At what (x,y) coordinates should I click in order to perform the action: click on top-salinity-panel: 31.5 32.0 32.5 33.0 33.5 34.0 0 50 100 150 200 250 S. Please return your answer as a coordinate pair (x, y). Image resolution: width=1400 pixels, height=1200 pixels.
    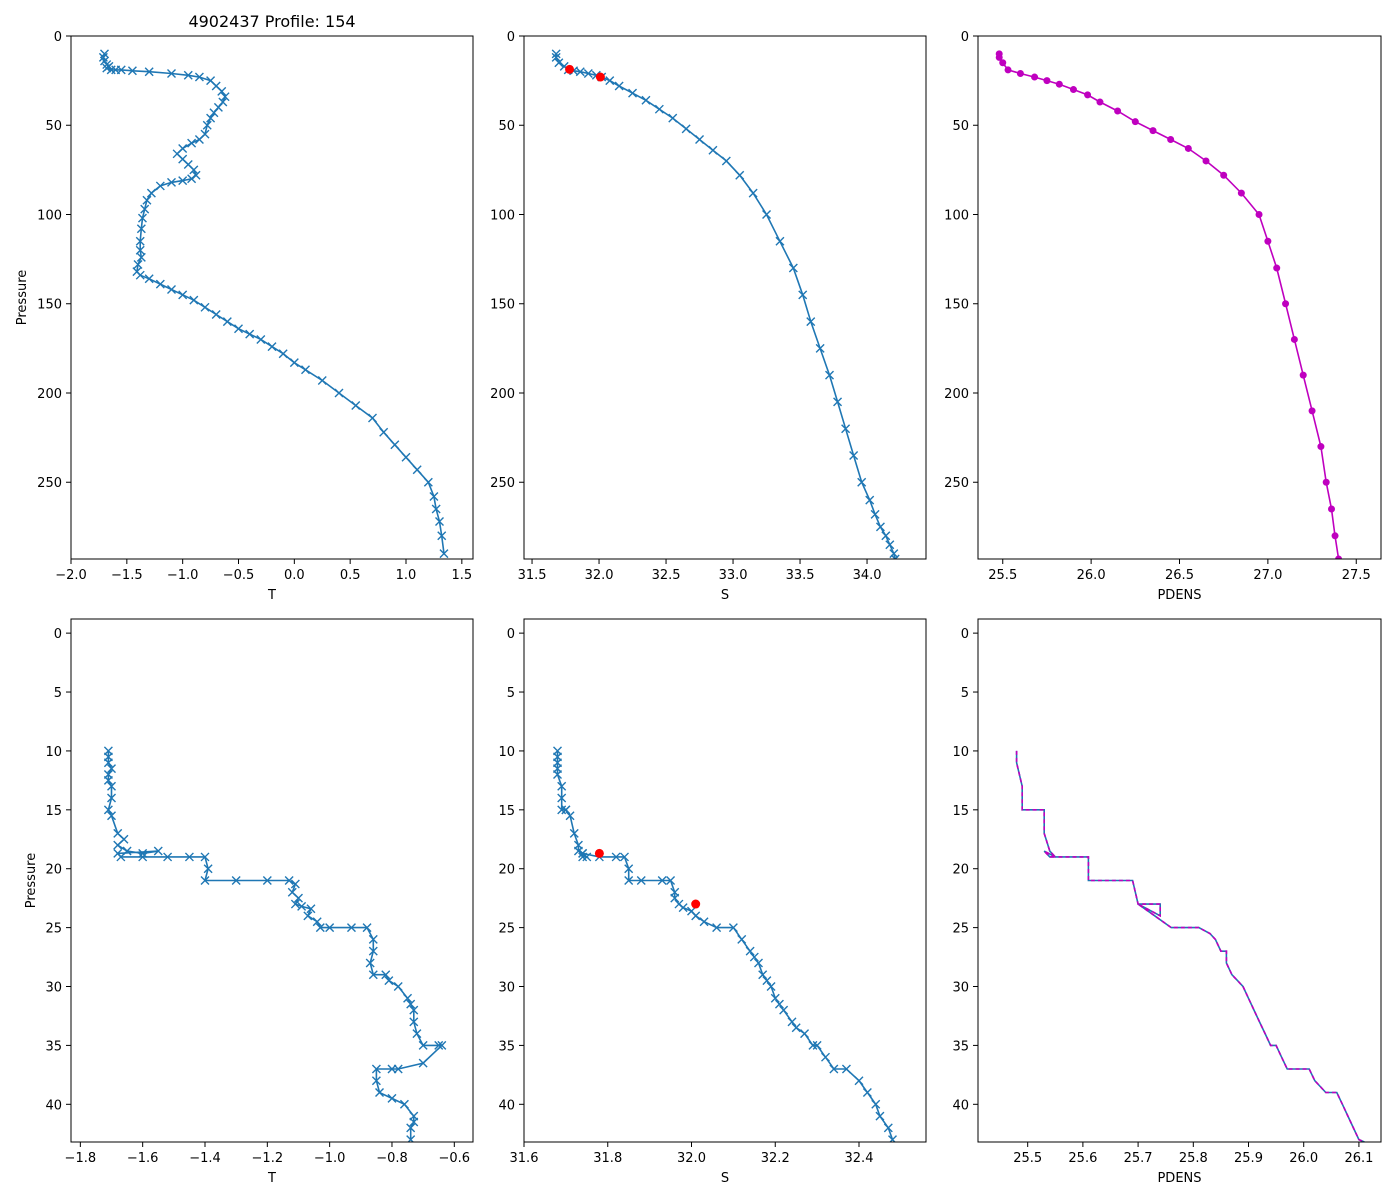
    Looking at the image, I should click on (708, 316).